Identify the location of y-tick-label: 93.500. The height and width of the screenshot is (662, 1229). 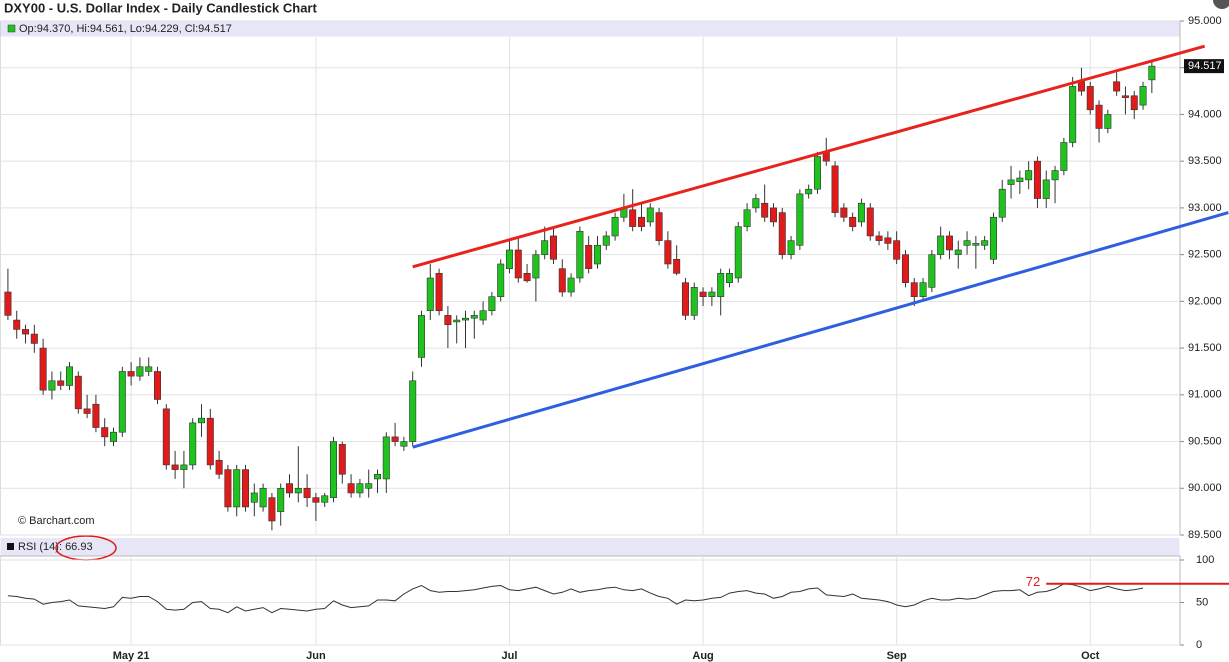
(1205, 161).